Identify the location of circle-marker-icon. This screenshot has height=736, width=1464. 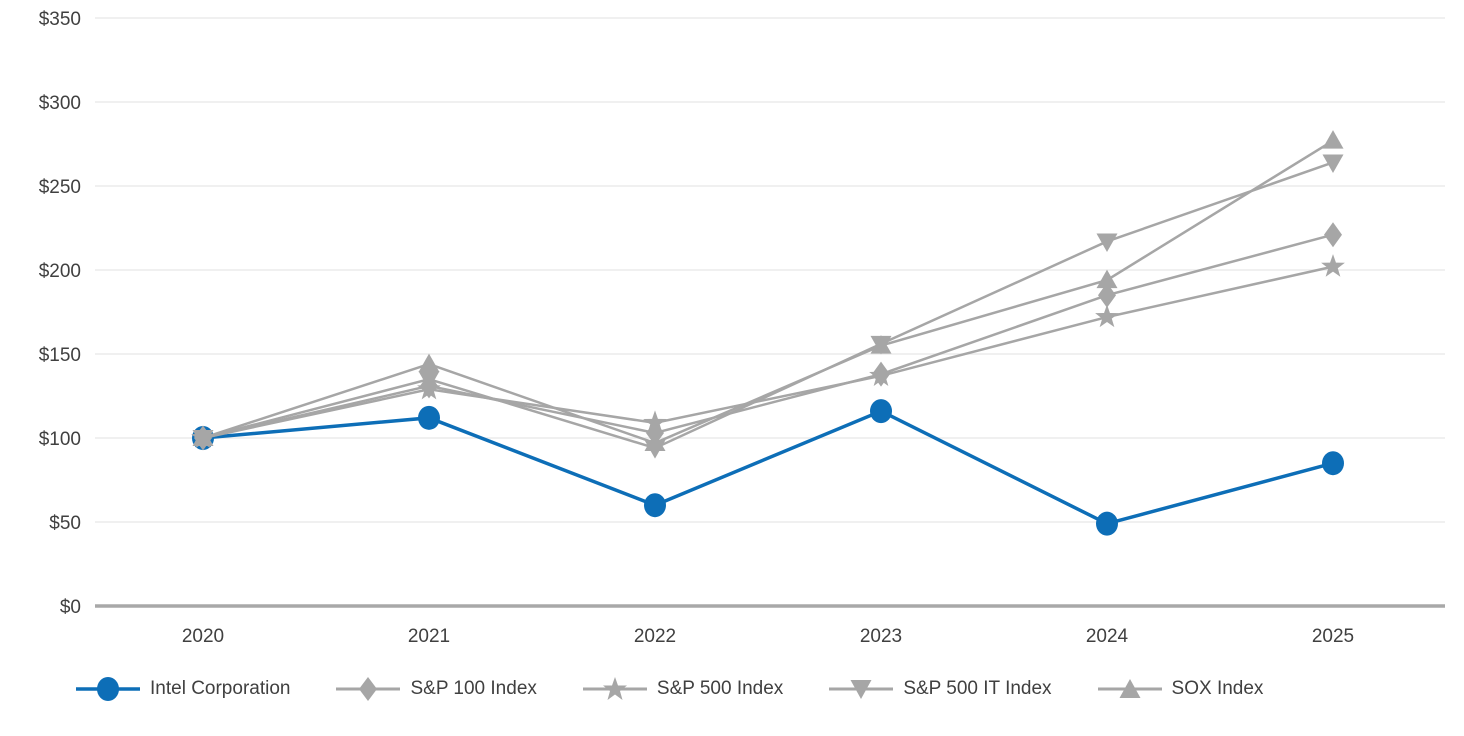
(108, 689).